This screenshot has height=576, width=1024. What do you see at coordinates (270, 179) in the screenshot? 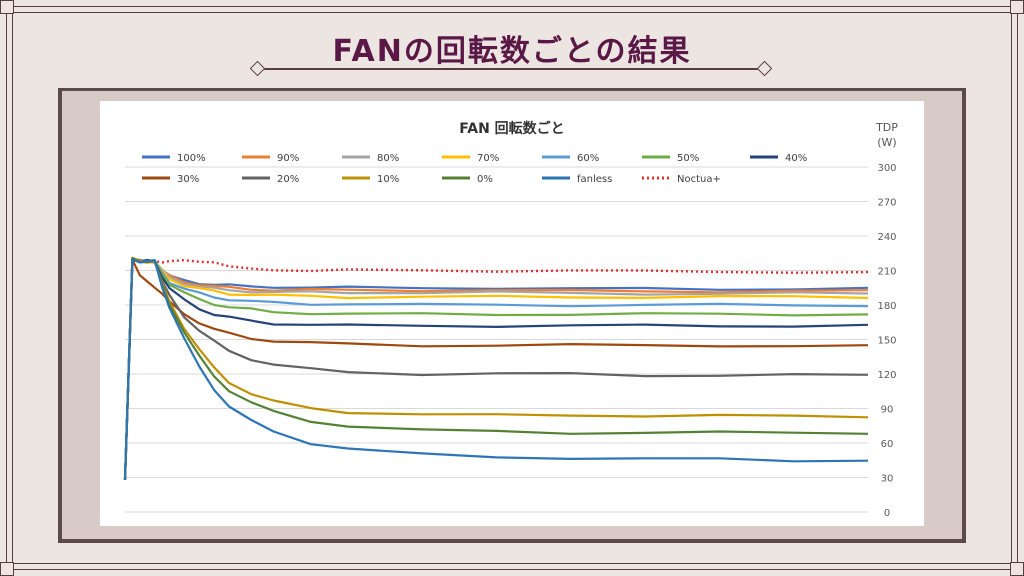
I see `legend-item: 20%` at bounding box center [270, 179].